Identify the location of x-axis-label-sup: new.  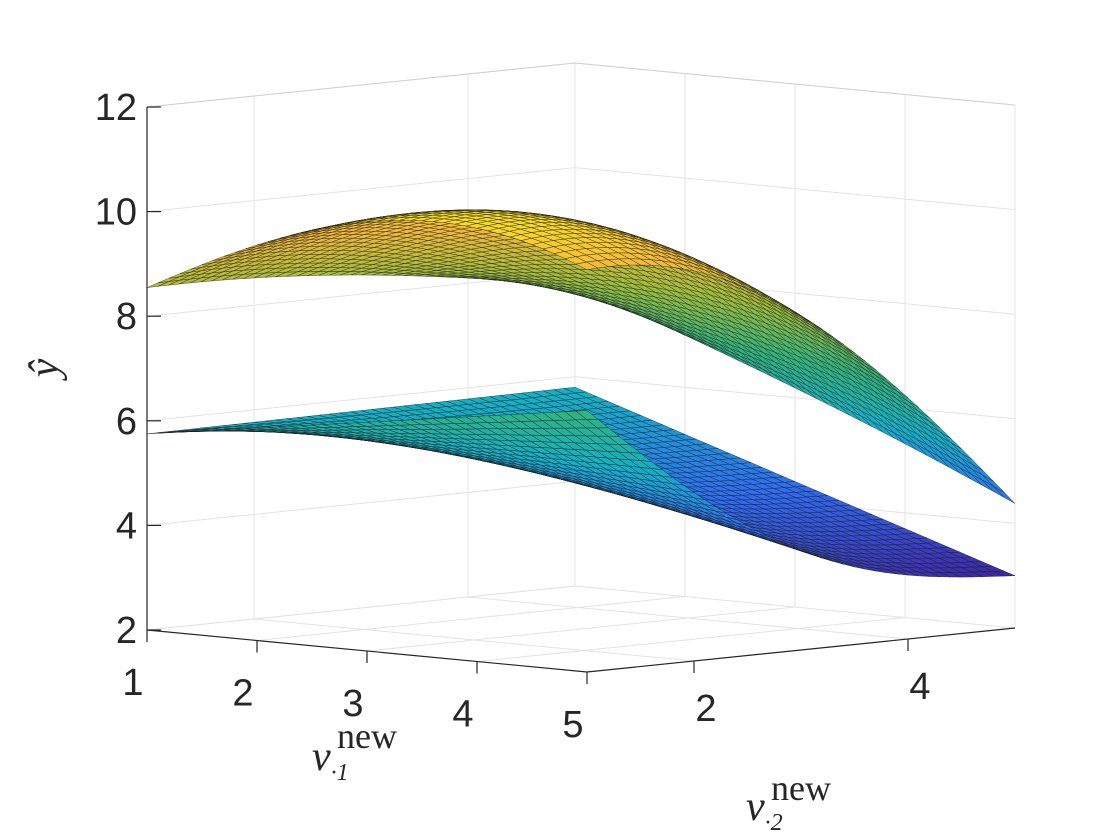
(367, 736).